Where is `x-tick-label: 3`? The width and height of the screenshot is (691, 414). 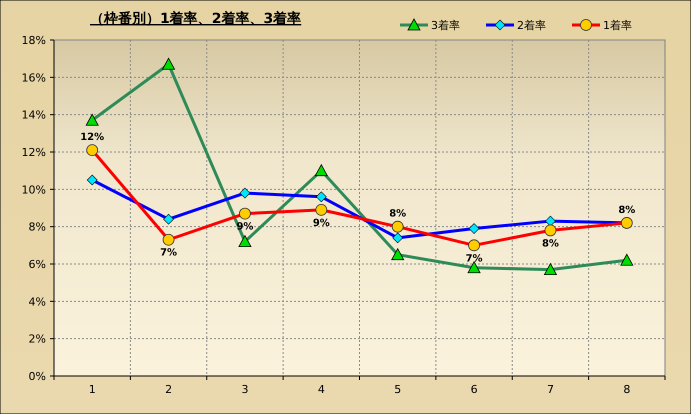
x-tick-label: 3 is located at coordinates (244, 389).